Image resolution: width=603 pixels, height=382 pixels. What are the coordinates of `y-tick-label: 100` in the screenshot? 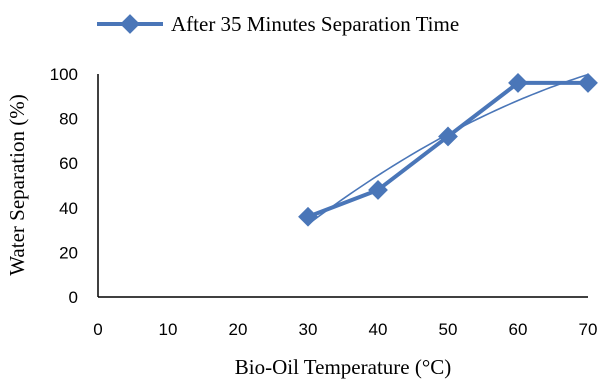 It's located at (64, 74).